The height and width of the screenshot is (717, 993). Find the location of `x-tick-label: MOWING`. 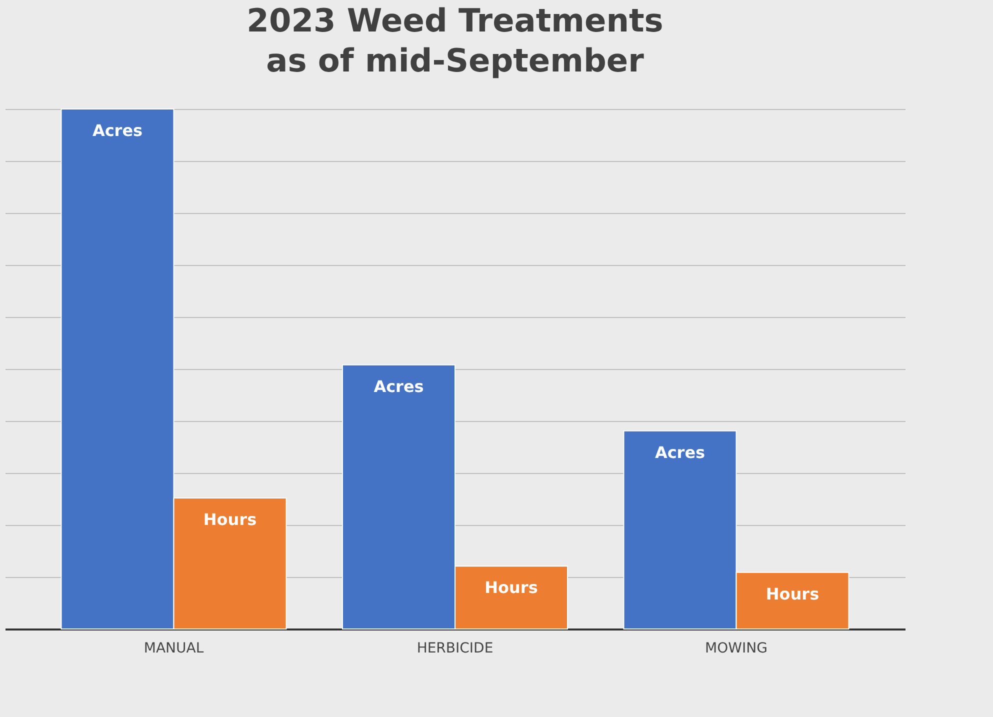

x-tick-label: MOWING is located at coordinates (736, 648).